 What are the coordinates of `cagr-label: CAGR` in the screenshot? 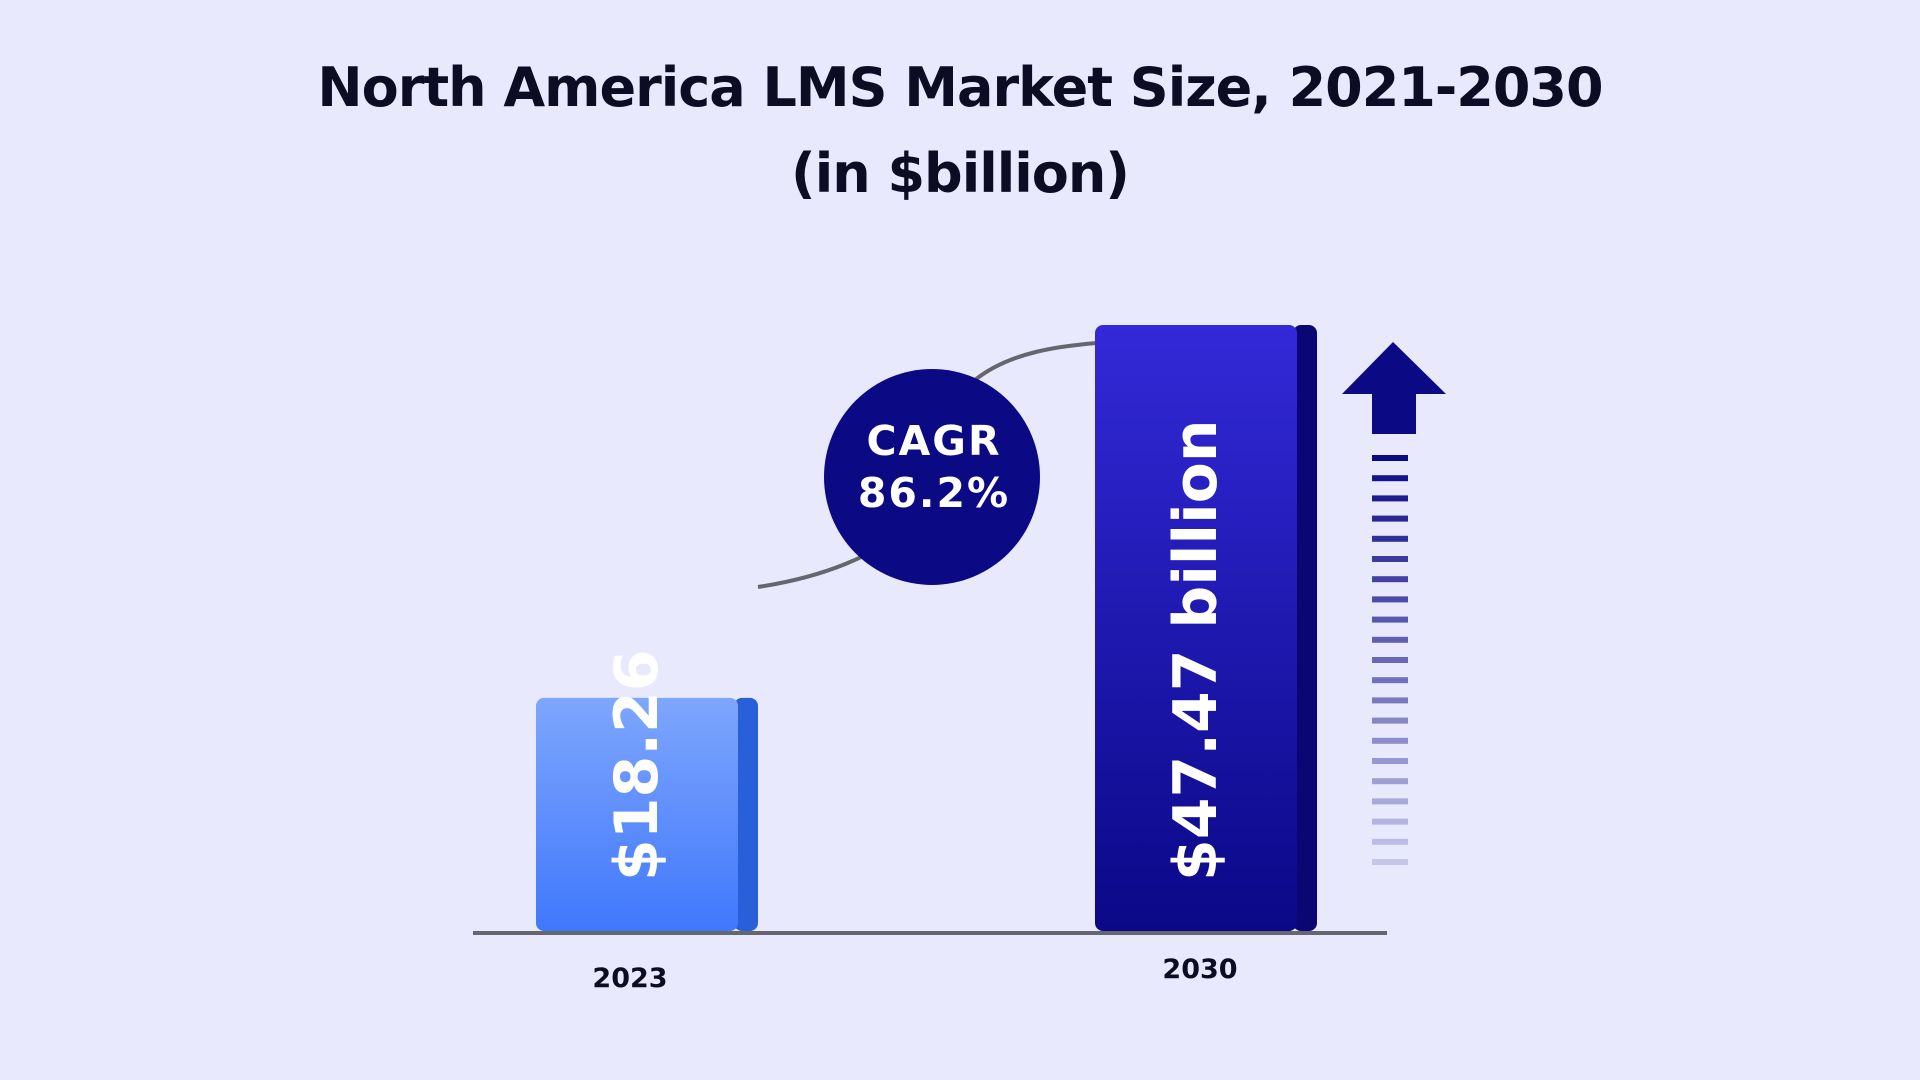 It's located at (933, 441).